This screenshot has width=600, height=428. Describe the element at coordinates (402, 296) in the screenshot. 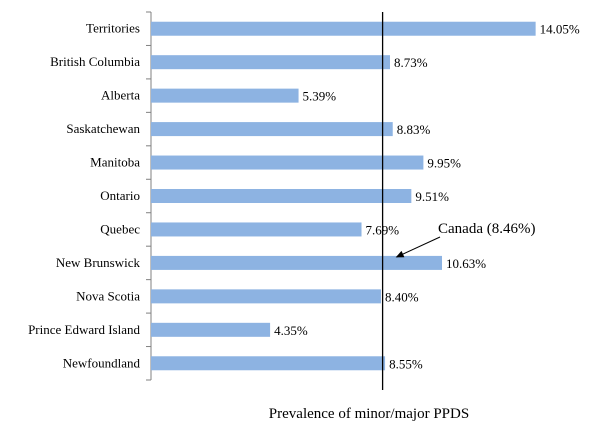

I see `value-label: 8.40%` at that location.